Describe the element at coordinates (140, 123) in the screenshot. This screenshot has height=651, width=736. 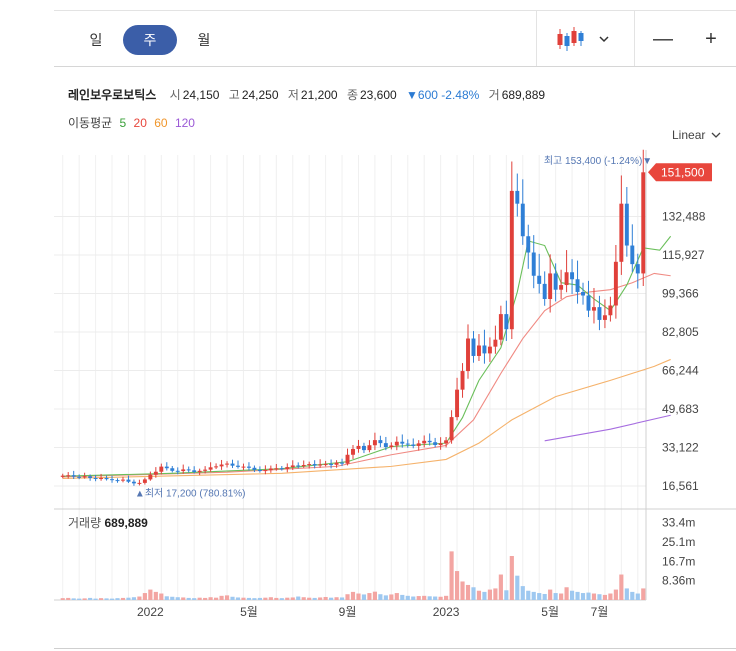
I see `ma-20: 20` at that location.